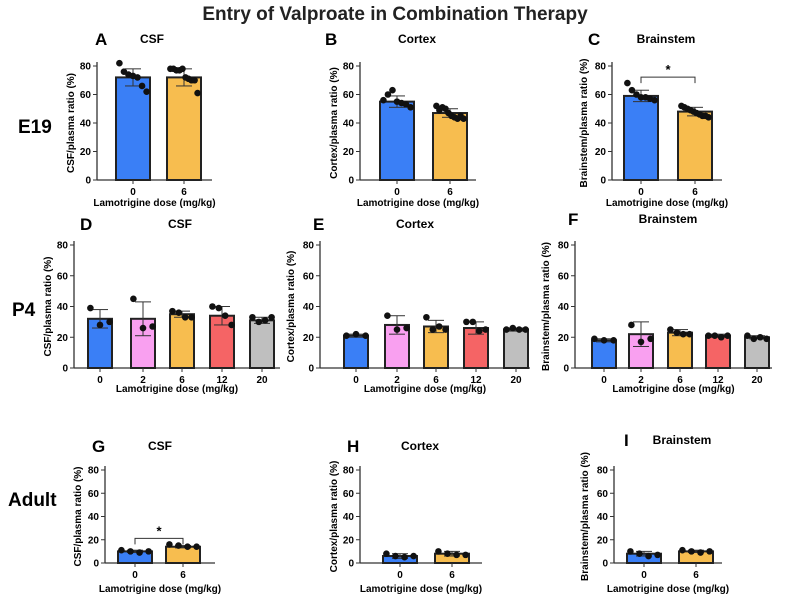 Image resolution: width=790 pixels, height=598 pixels. I want to click on panel-letter: D, so click(86, 224).